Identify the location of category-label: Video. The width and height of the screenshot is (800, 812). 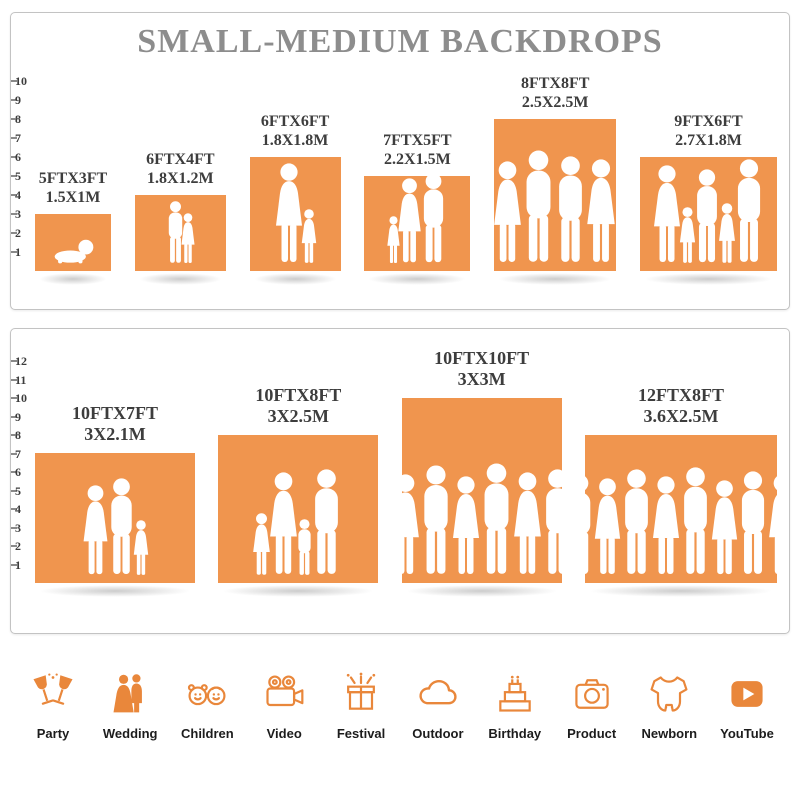
(284, 733).